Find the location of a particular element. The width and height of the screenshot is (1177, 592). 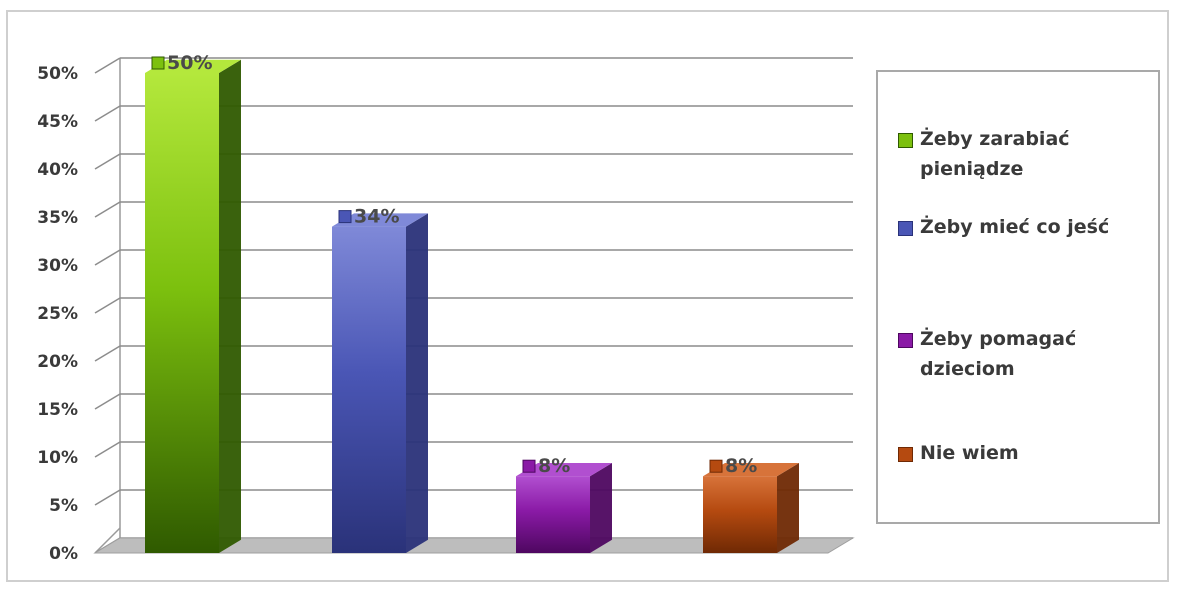

y-tick-label: 15% is located at coordinates (57, 410).